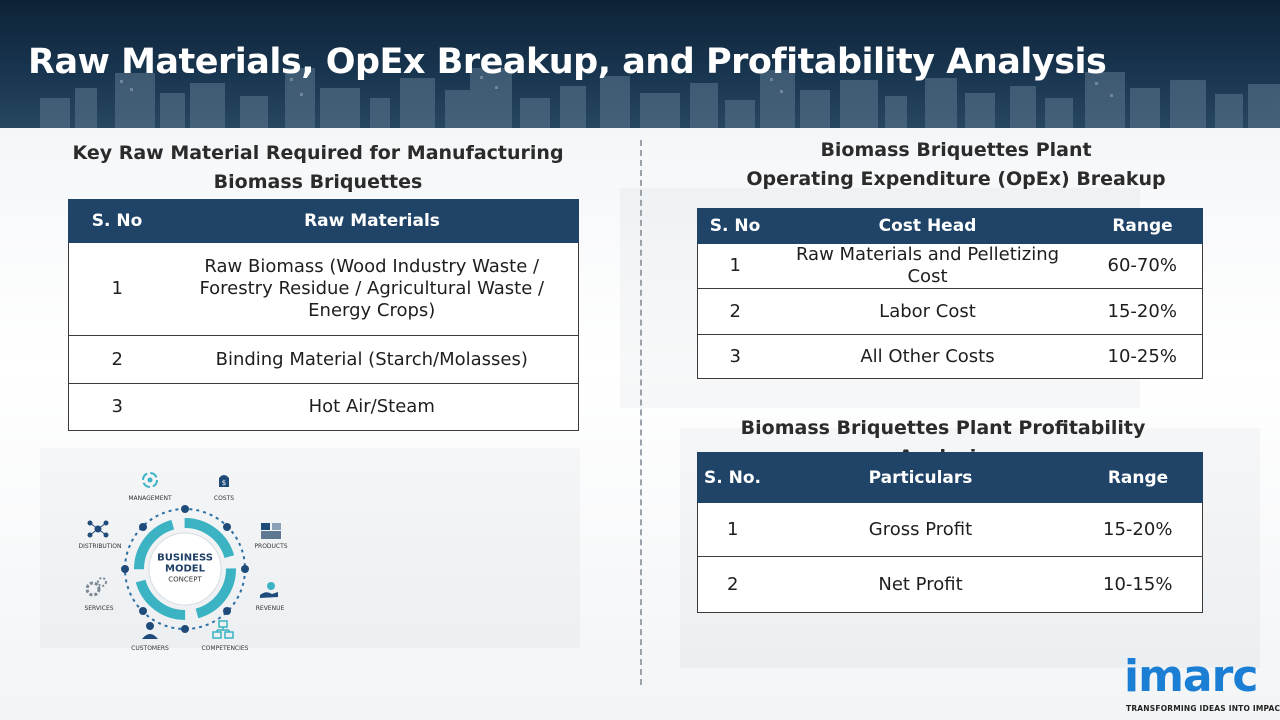 This screenshot has height=720, width=1280. I want to click on table-row: 3 Hot Air/Steam, so click(323, 407).